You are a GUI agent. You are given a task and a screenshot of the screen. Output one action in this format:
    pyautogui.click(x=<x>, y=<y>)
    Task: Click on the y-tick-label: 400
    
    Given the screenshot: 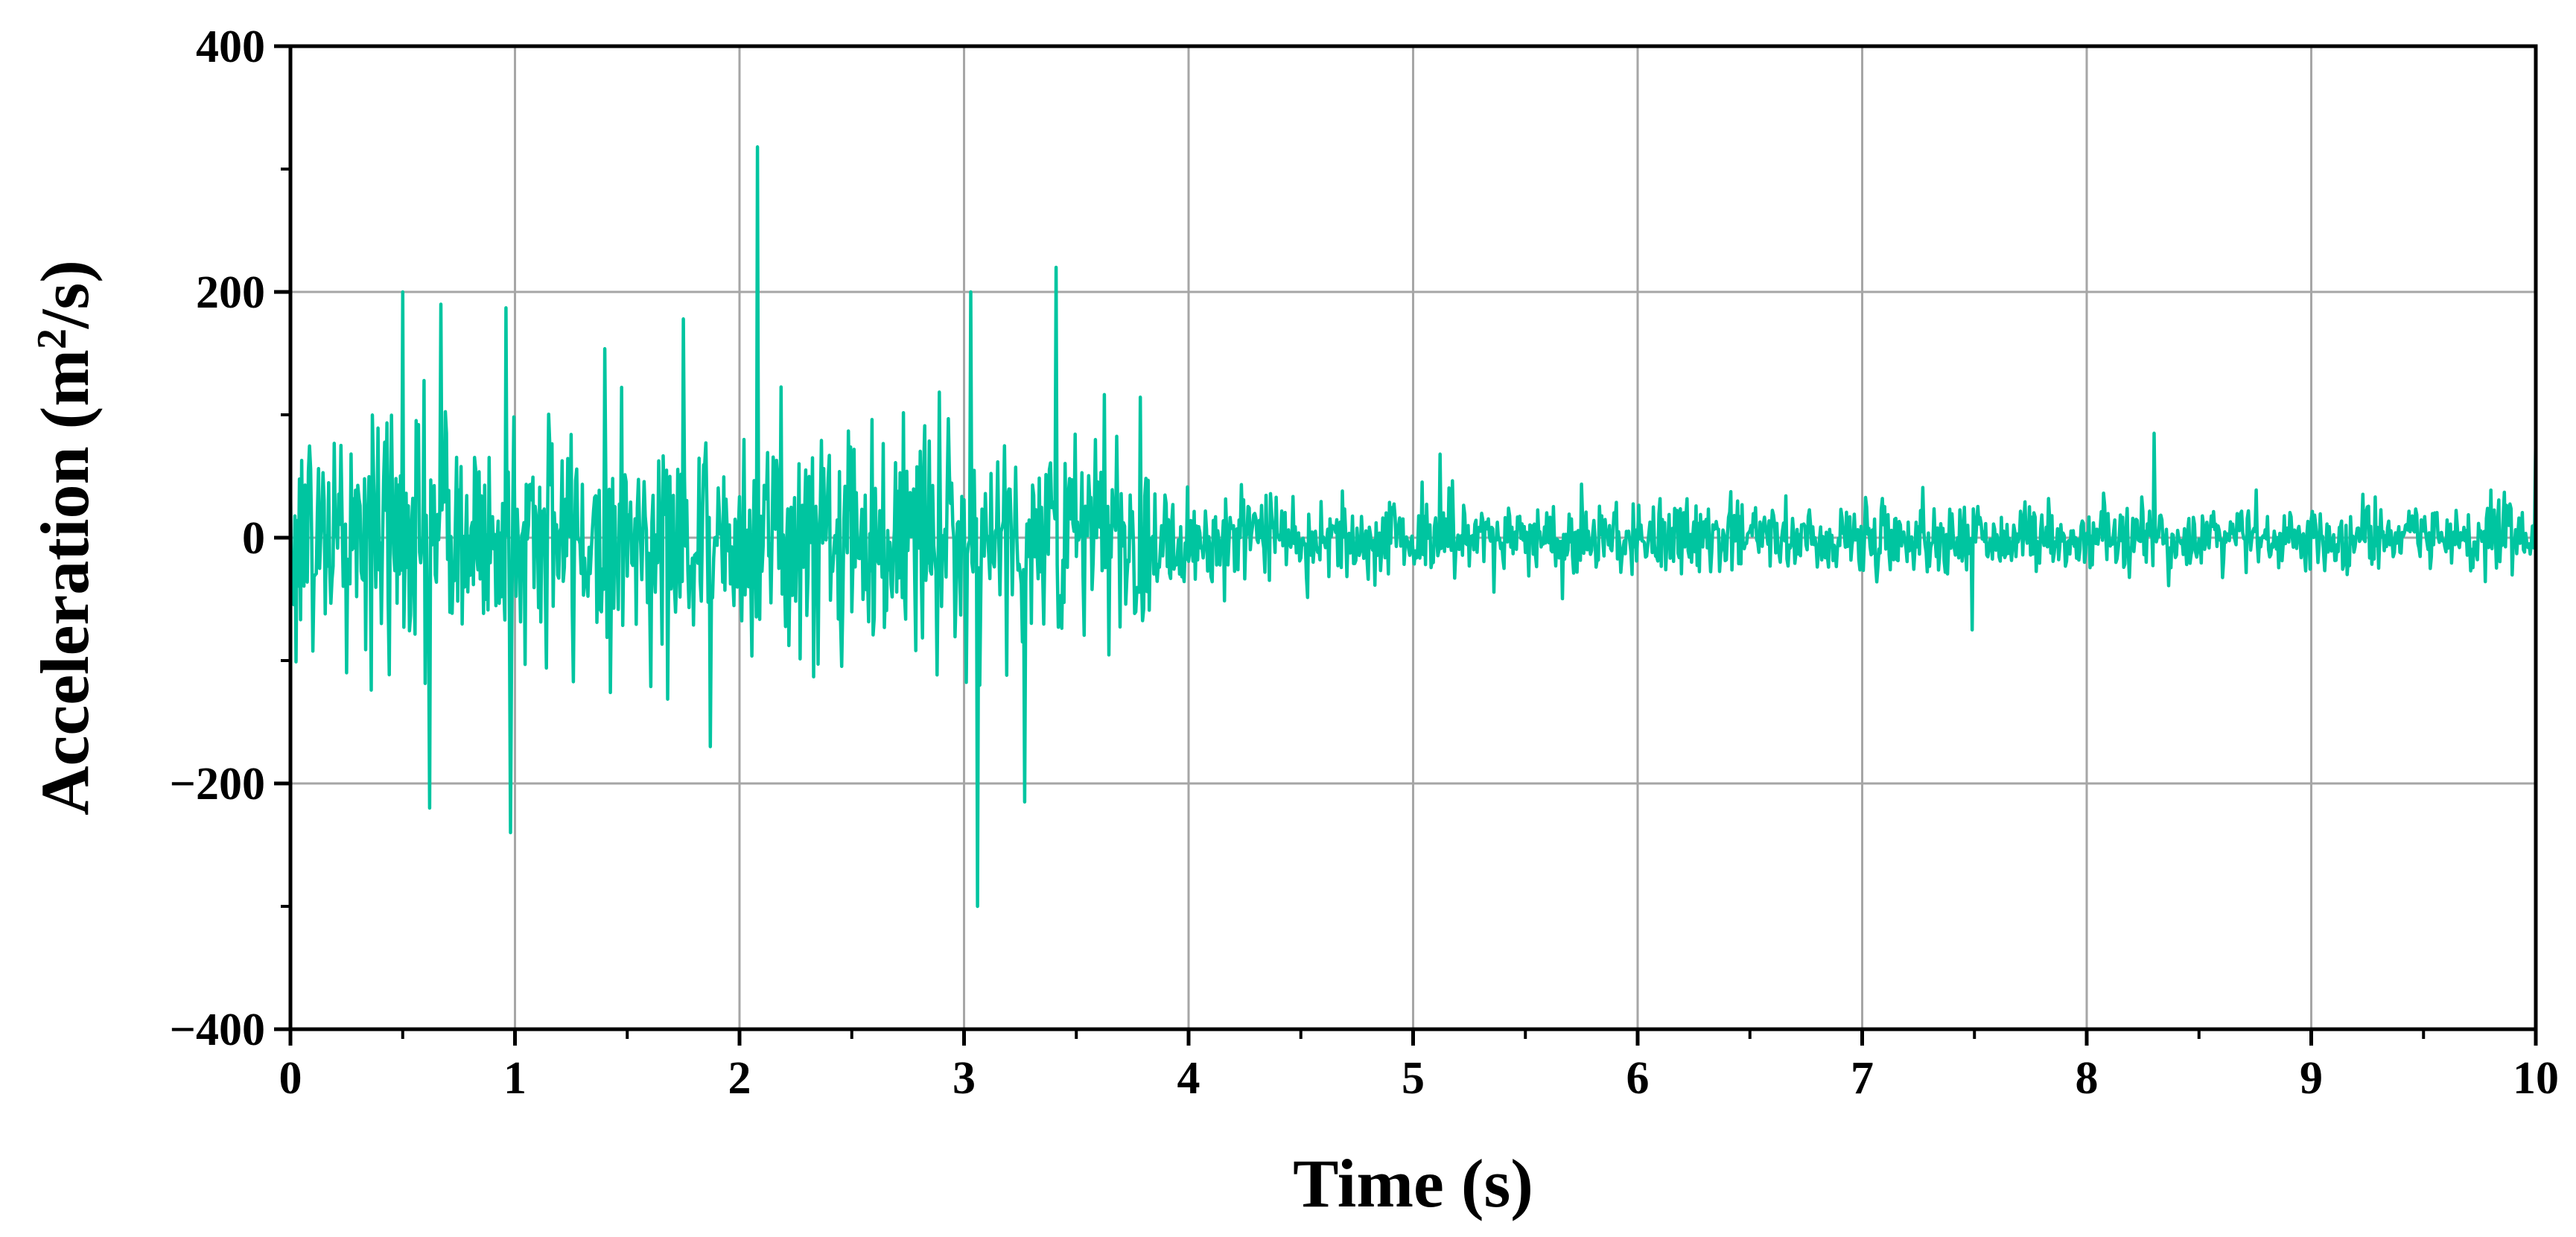 What is the action you would take?
    pyautogui.click(x=230, y=47)
    